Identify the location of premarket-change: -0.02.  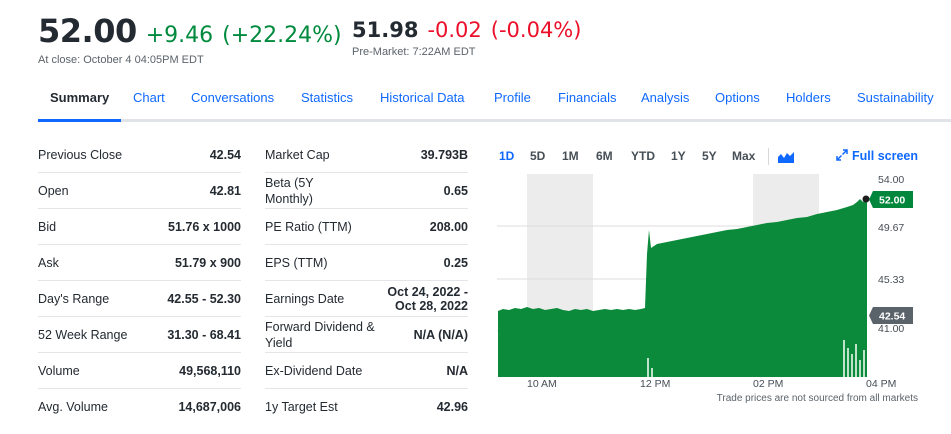
(454, 30).